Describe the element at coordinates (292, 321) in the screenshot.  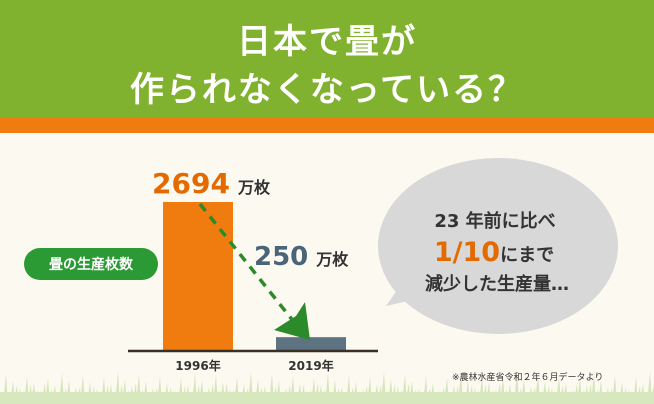
I see `trend-arrow-head` at that location.